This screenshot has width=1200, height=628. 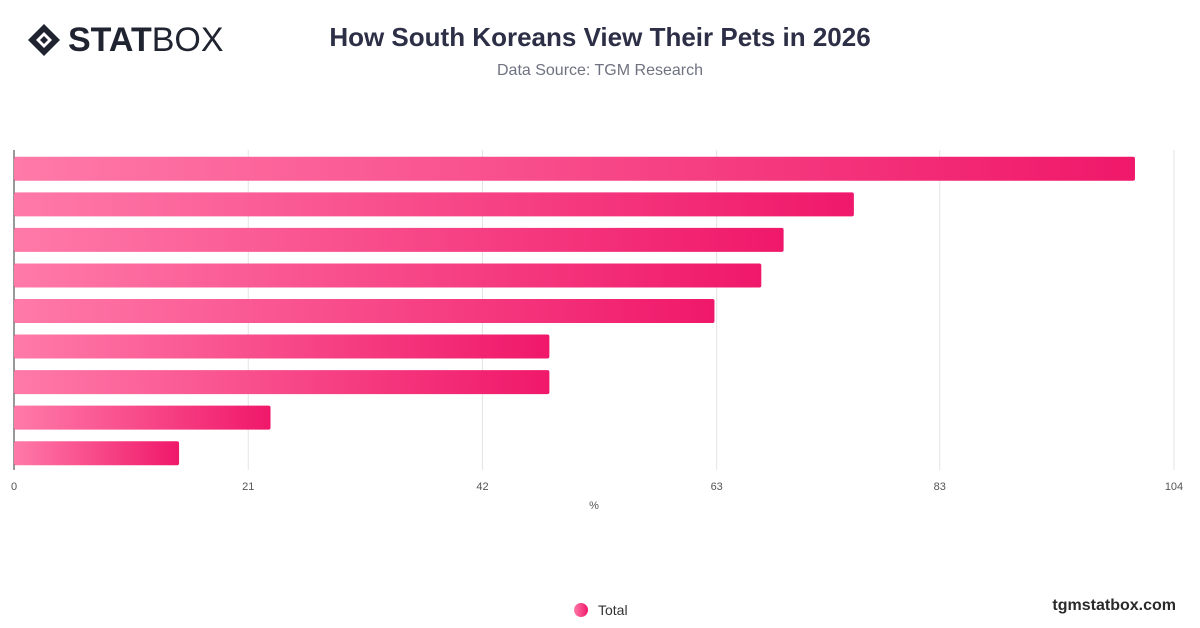 What do you see at coordinates (482, 487) in the screenshot?
I see `x-tick-label: 42` at bounding box center [482, 487].